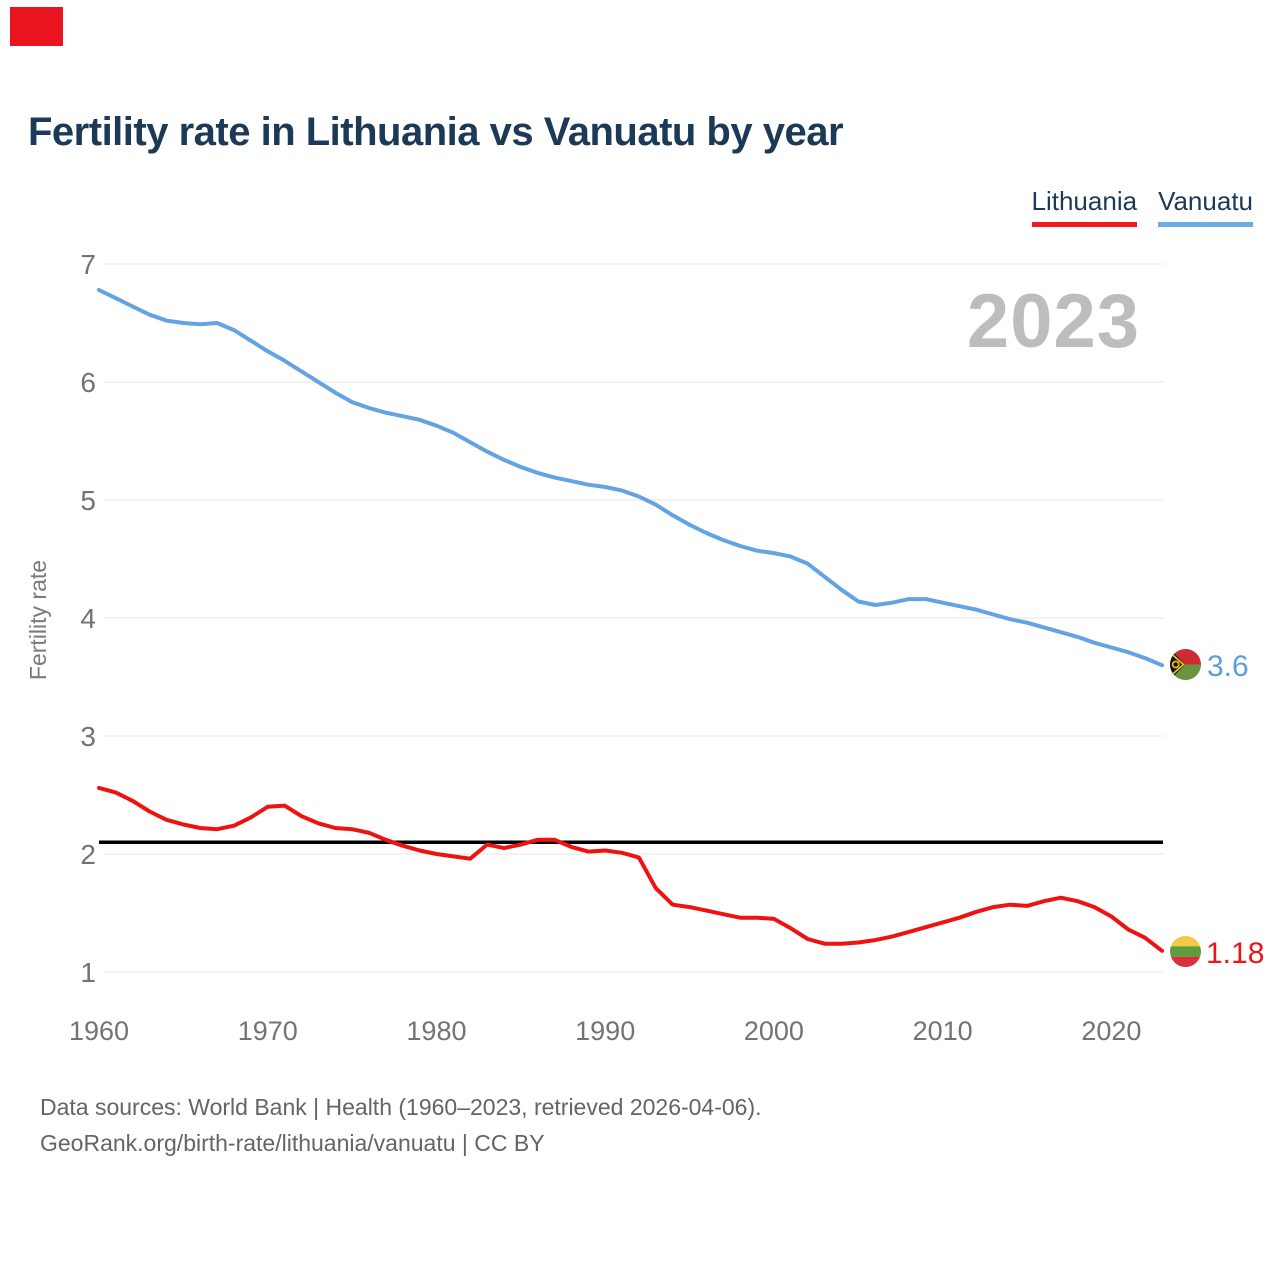 This screenshot has height=1280, width=1280. I want to click on legend-label-vanuatu: Vanuatu, so click(1205, 201).